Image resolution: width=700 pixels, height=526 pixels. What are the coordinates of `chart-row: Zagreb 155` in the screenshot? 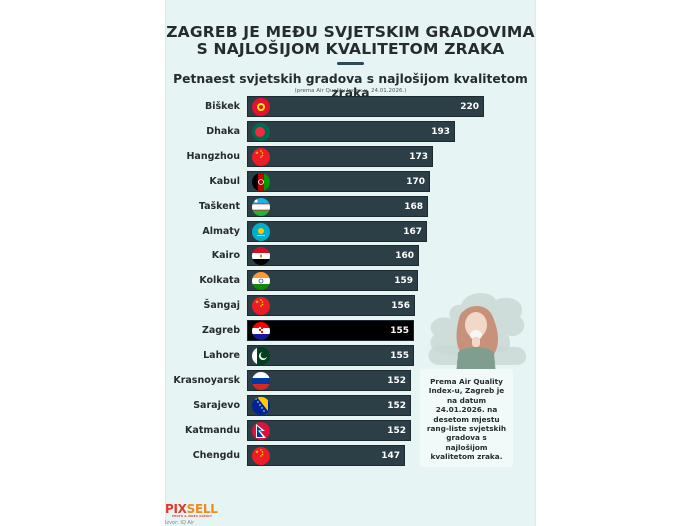 It's located at (350, 331).